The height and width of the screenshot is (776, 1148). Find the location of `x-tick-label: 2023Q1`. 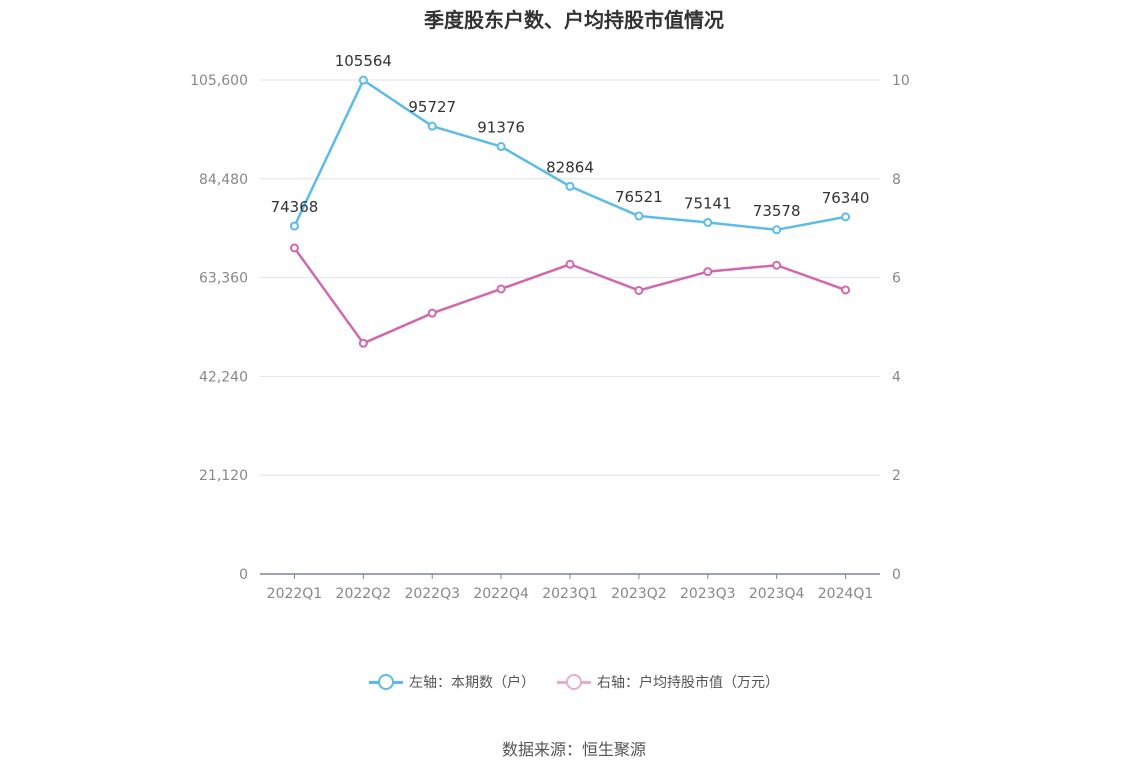

x-tick-label: 2023Q1 is located at coordinates (570, 594).